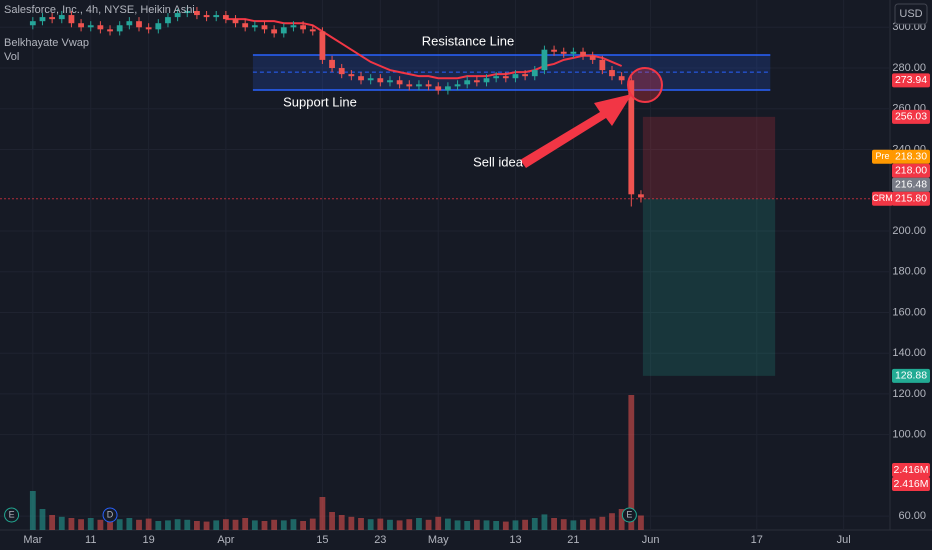  What do you see at coordinates (882, 198) in the screenshot?
I see `price-tag-prefix` at bounding box center [882, 198].